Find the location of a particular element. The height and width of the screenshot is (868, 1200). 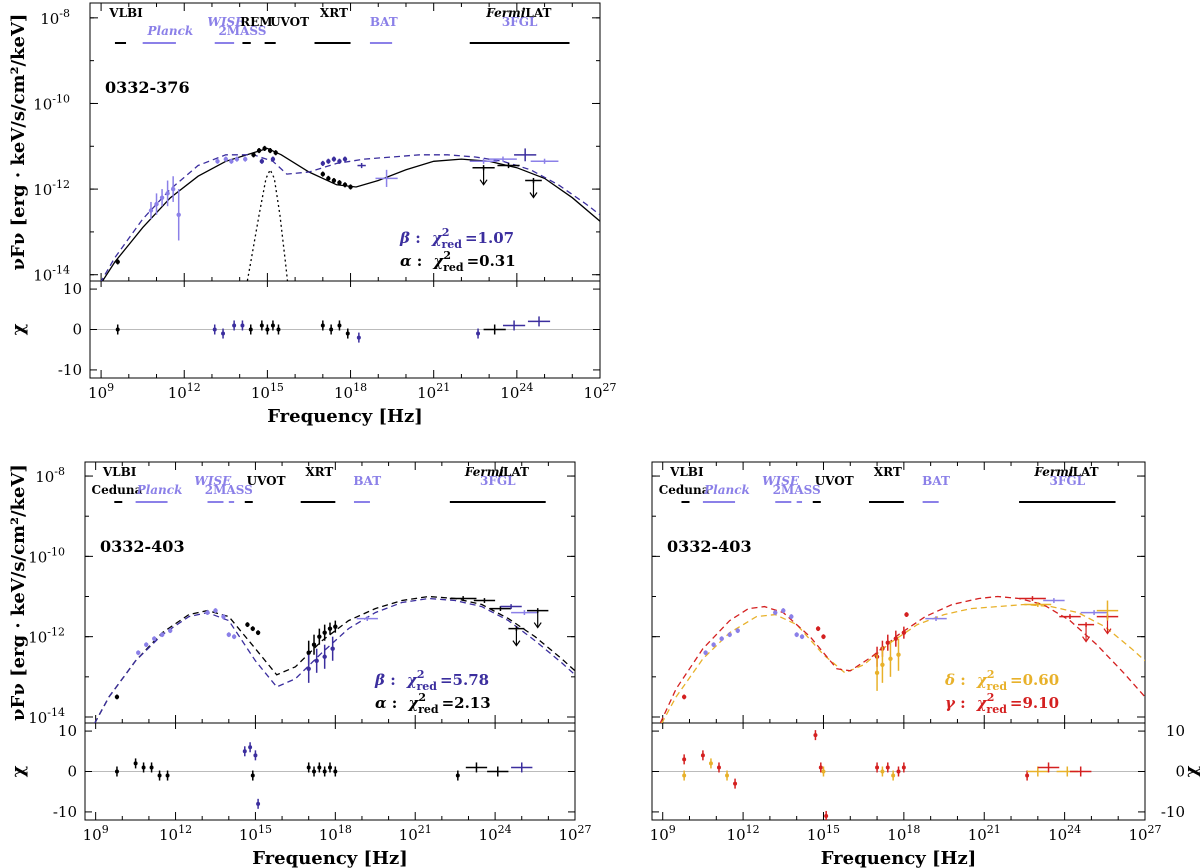

x-tick-label-exp: 21 is located at coordinates (994, 829).